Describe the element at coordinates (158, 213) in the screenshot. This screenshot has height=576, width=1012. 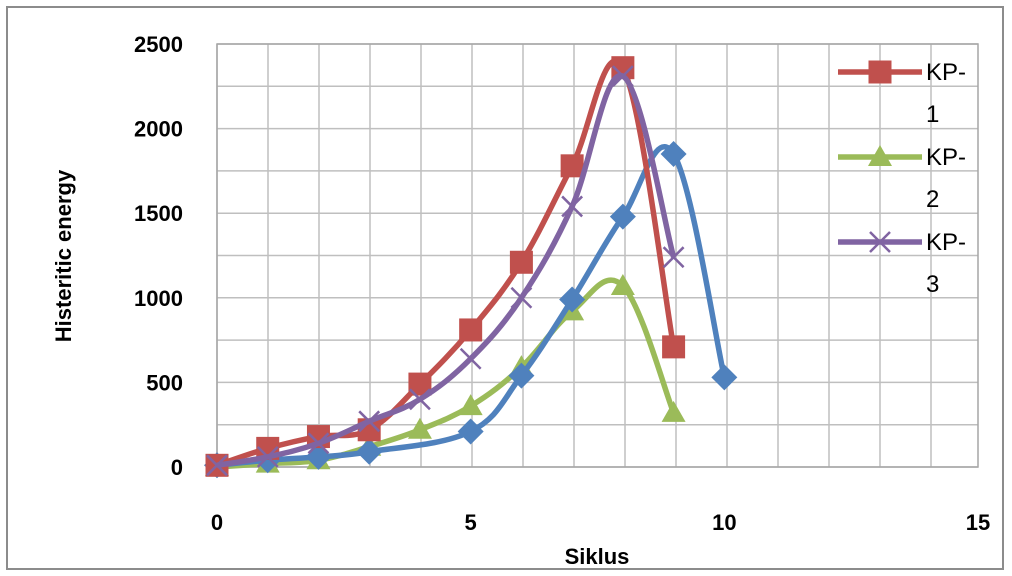
I see `y-tick-label: 1500` at that location.